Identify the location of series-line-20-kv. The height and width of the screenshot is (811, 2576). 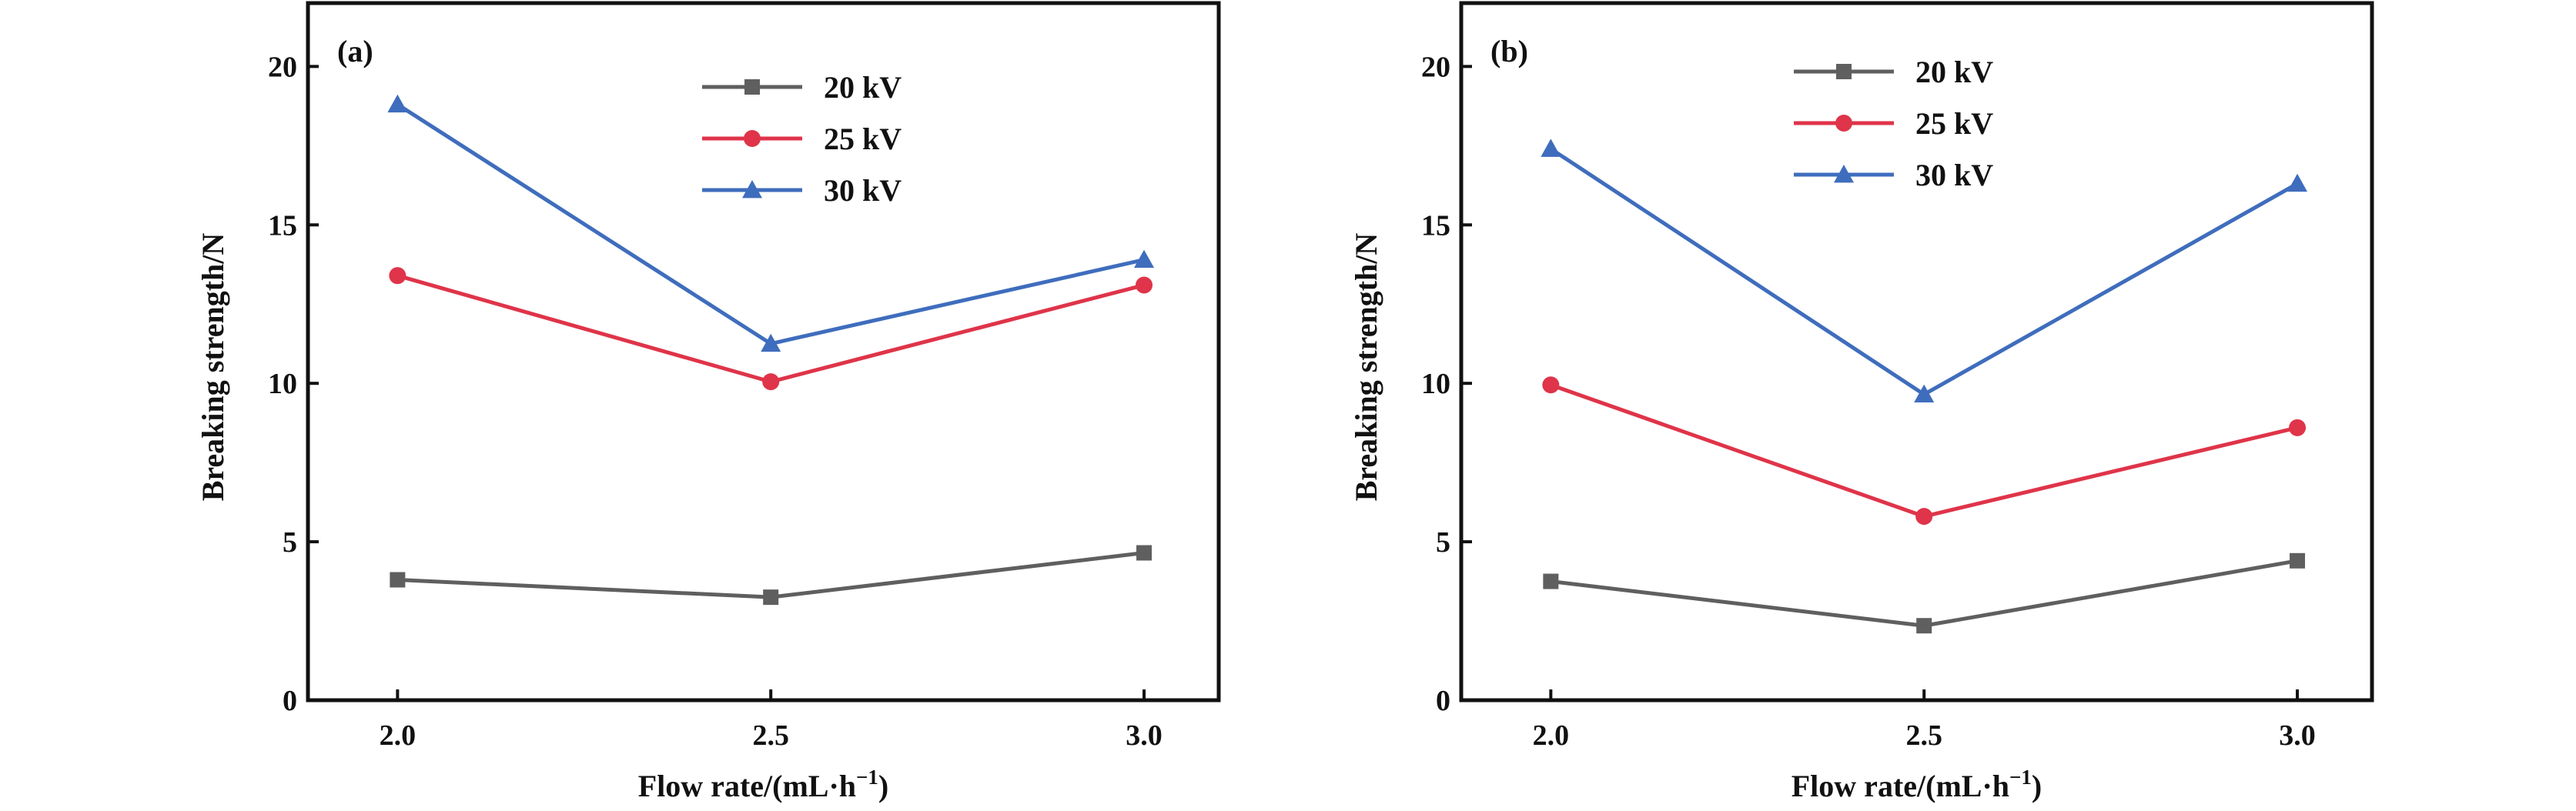
(1925, 593).